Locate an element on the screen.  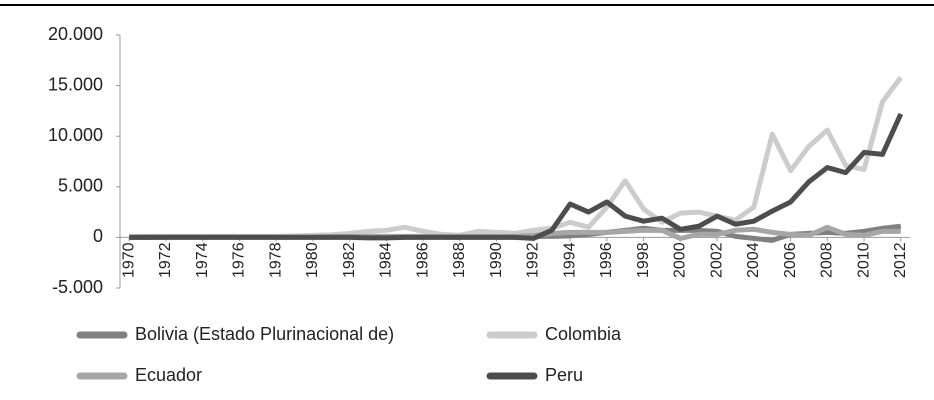
legend-label: Ecuador is located at coordinates (168, 375).